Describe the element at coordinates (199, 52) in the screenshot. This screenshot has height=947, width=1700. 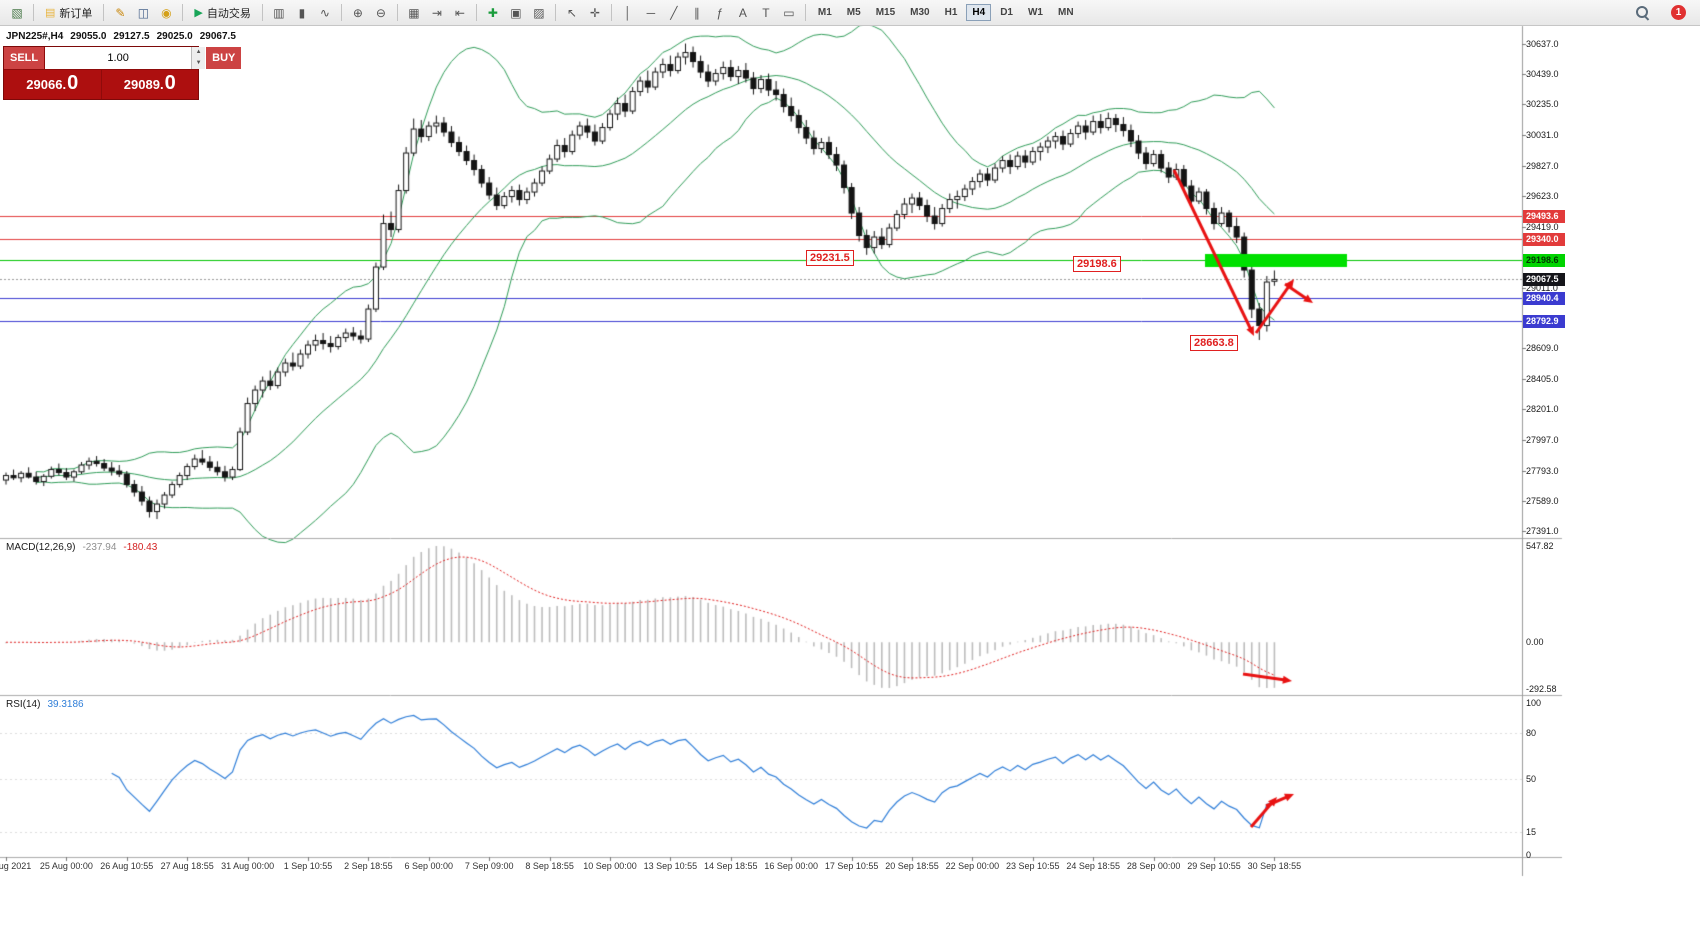
I see `volume-up-arrow: ▲` at that location.